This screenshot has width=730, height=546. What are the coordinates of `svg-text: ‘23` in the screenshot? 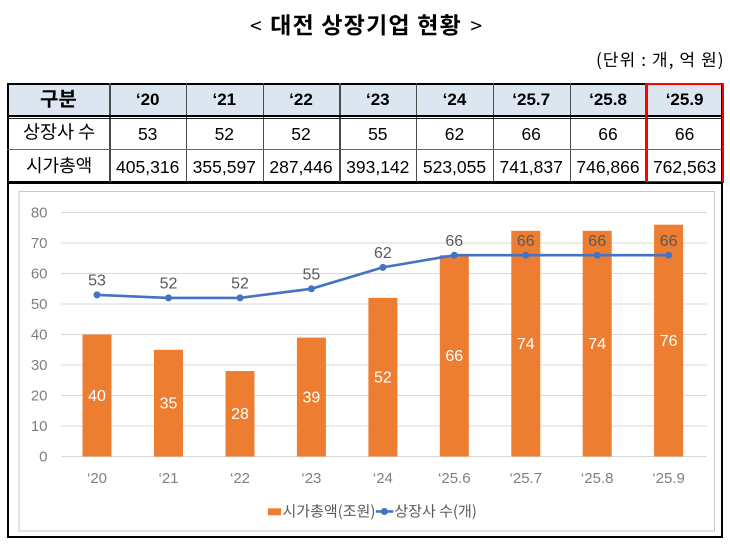 It's located at (311, 478).